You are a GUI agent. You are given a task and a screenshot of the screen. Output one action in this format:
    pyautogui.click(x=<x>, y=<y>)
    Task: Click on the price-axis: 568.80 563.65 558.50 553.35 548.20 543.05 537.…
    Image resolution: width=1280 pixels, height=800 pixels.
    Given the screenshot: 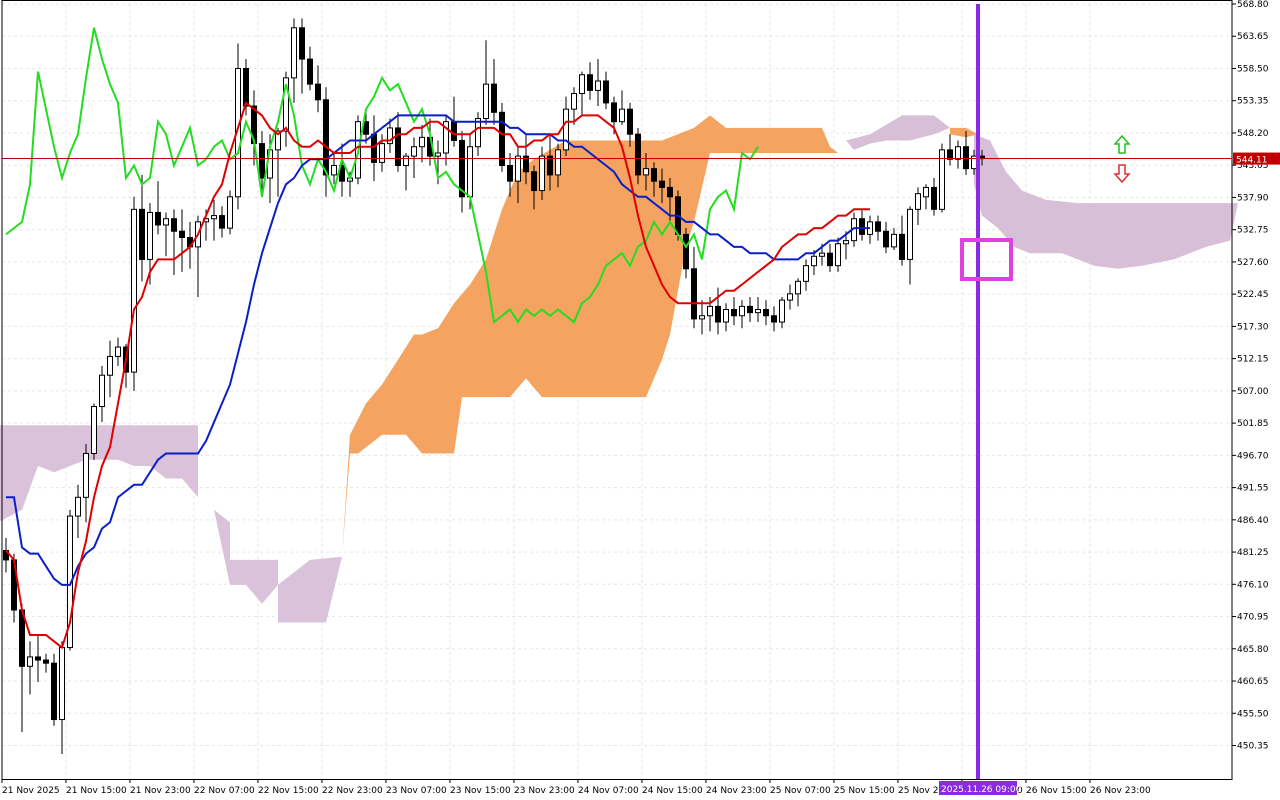 What is the action you would take?
    pyautogui.click(x=1256, y=376)
    